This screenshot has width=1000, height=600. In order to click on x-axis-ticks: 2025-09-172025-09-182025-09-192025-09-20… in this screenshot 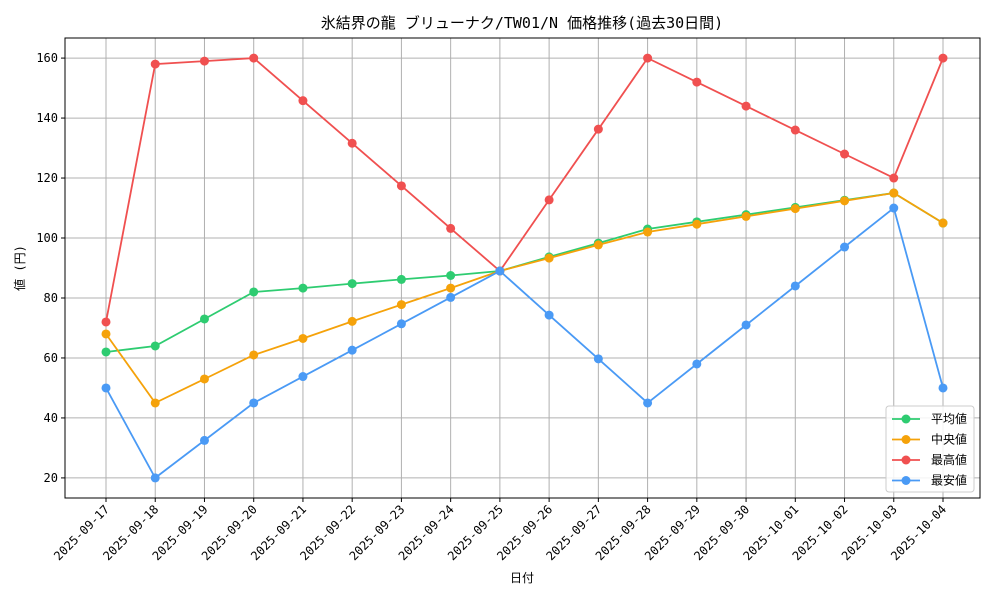, I will do `click(500, 530)`.